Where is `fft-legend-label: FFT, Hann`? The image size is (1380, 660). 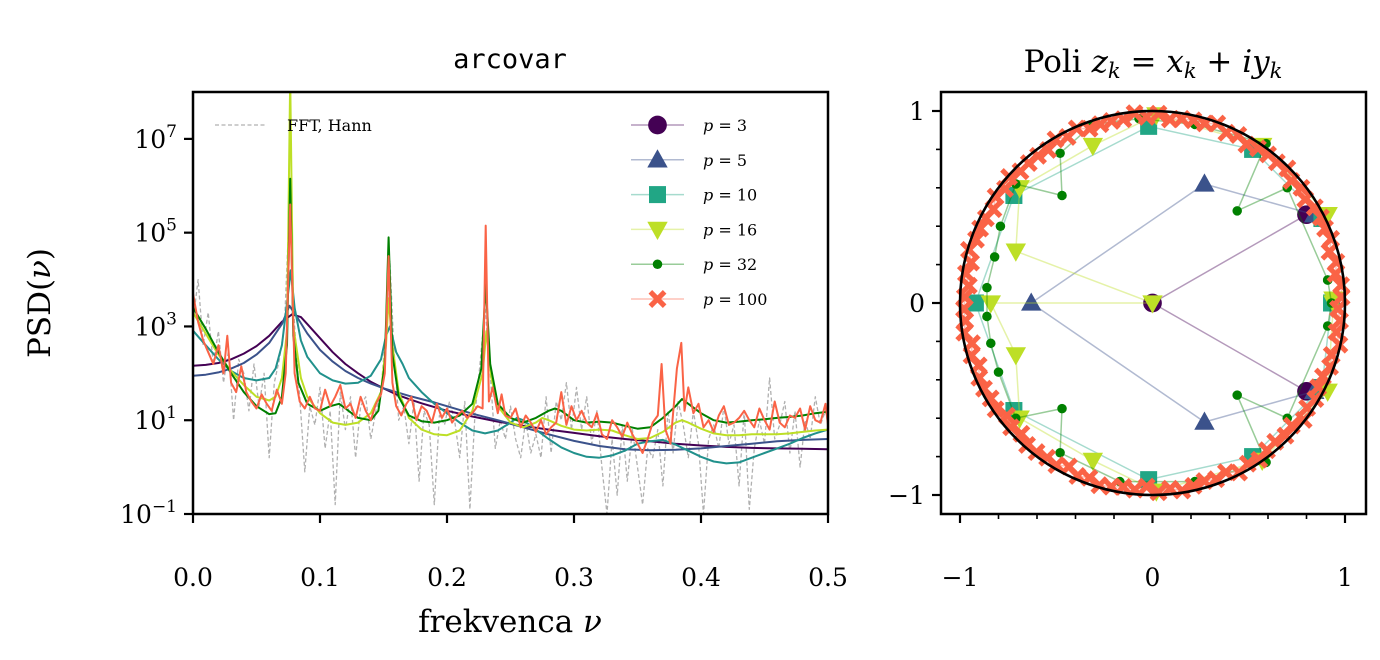
fft-legend-label: FFT, Hann is located at coordinates (329, 125).